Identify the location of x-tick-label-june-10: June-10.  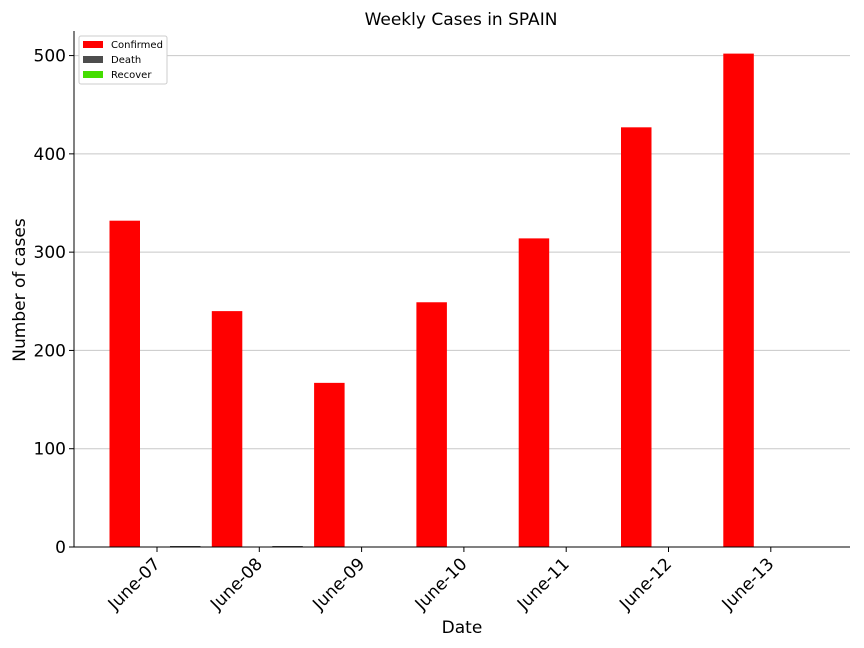
(441, 584).